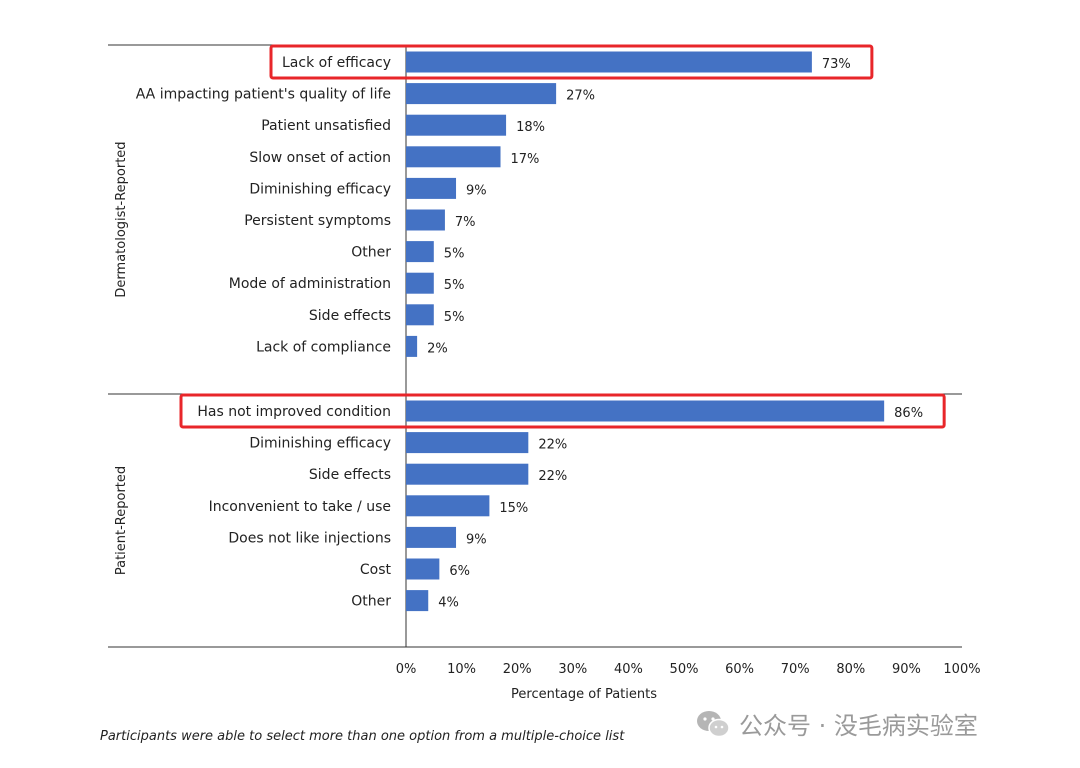 Image resolution: width=1080 pixels, height=768 pixels. What do you see at coordinates (580, 96) in the screenshot?
I see `data-label: 27%` at bounding box center [580, 96].